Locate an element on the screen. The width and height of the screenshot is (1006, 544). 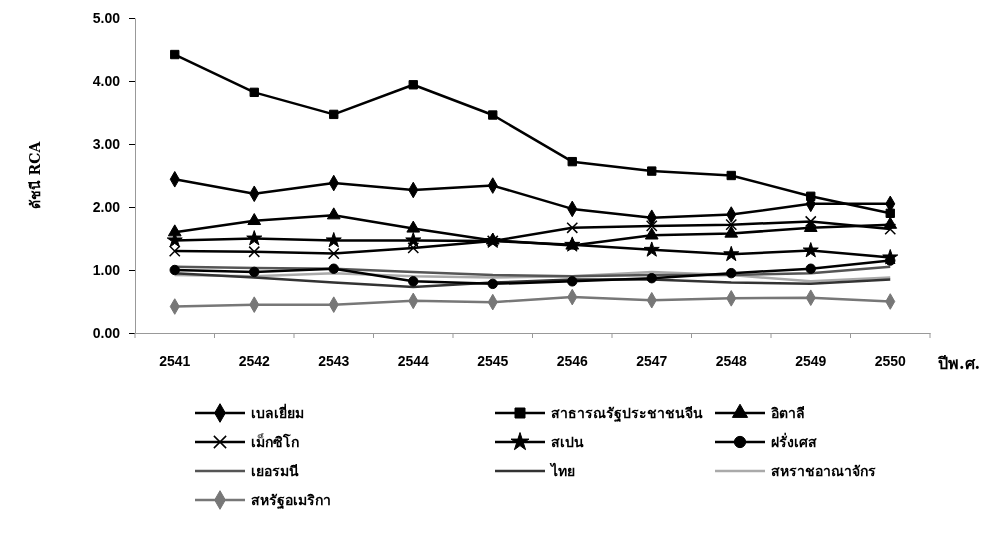
x-tick-label: 2547 is located at coordinates (652, 361).